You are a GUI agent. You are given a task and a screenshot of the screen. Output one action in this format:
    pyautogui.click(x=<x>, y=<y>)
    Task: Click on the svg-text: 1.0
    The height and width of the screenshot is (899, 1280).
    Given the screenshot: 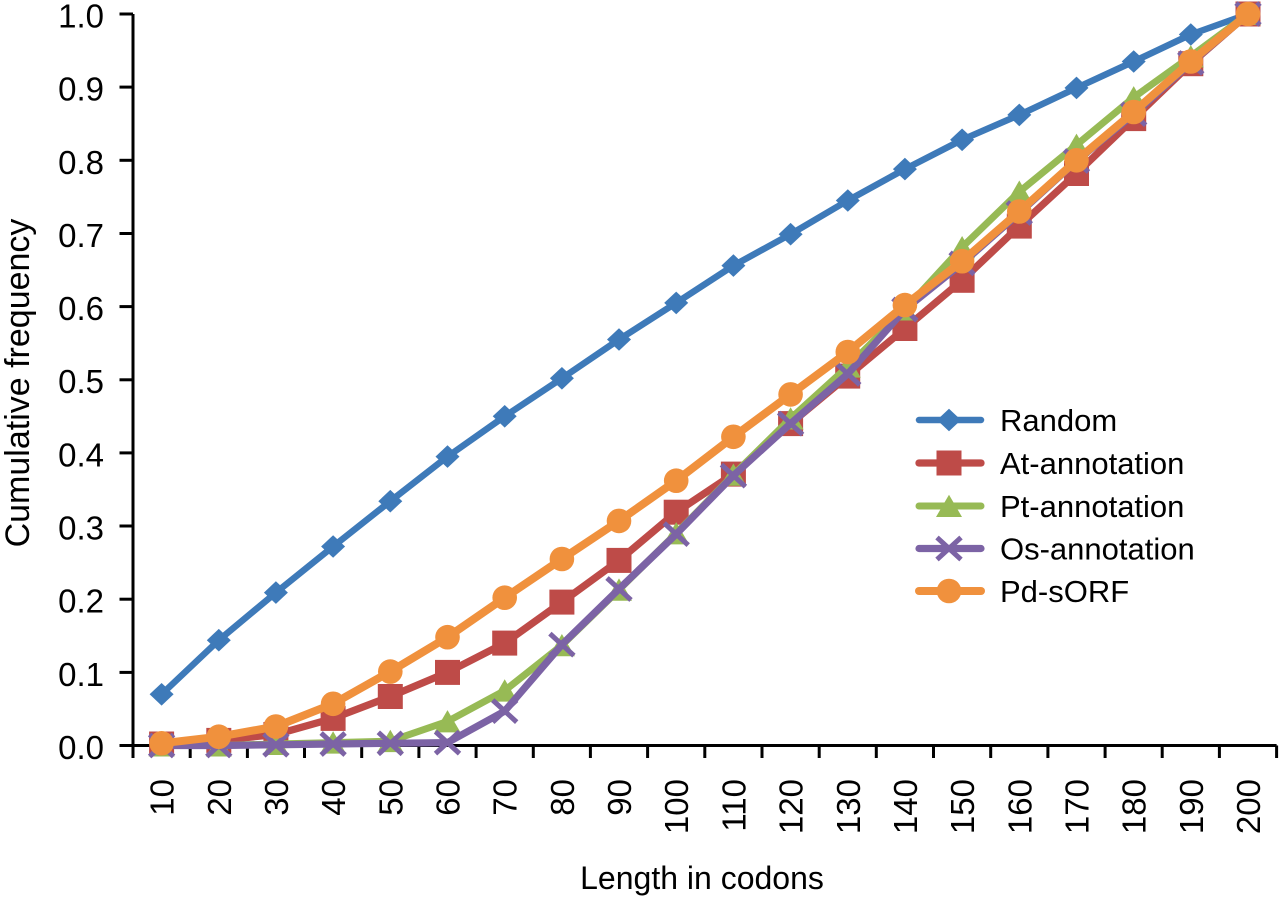 What is the action you would take?
    pyautogui.click(x=81, y=17)
    